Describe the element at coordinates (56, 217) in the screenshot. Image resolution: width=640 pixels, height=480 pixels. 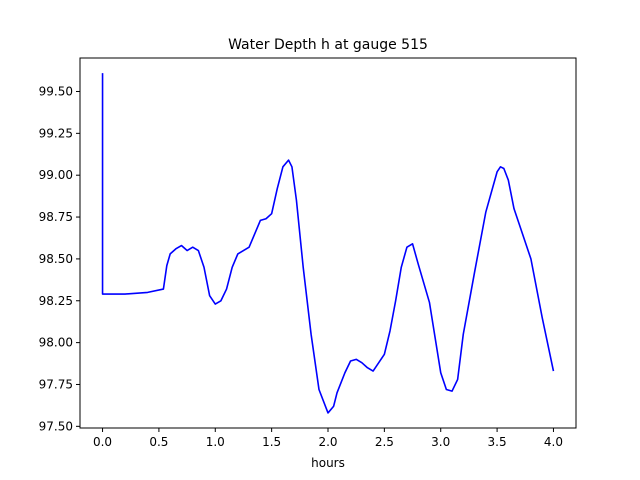
I see `y-tick-label: 98.75` at that location.